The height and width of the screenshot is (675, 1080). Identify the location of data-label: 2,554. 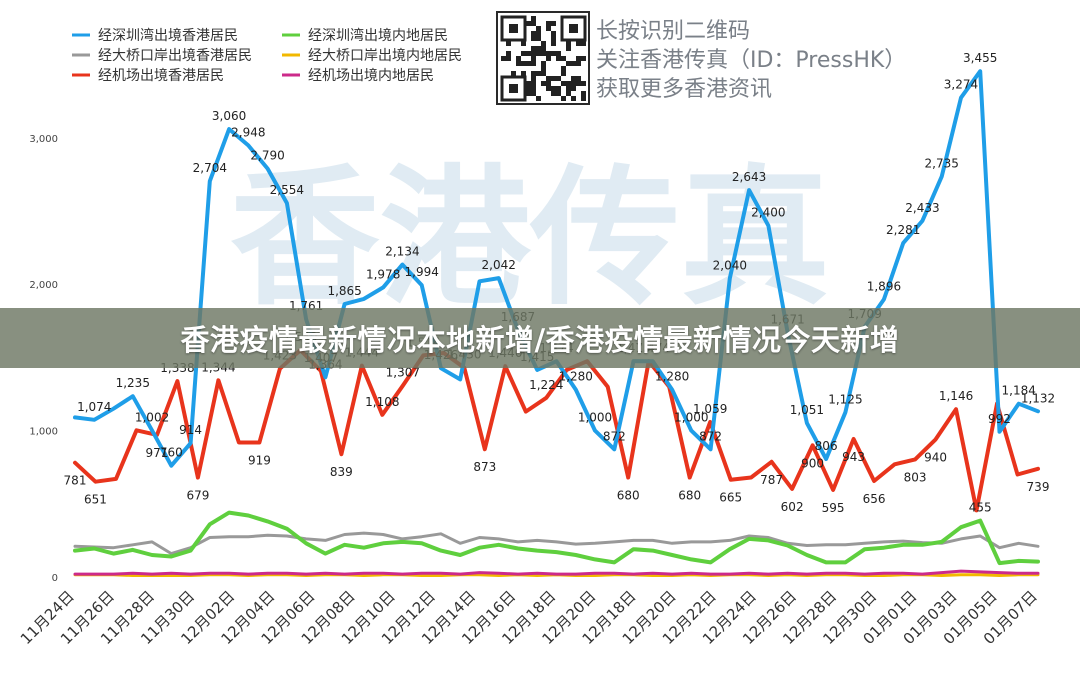
(287, 190).